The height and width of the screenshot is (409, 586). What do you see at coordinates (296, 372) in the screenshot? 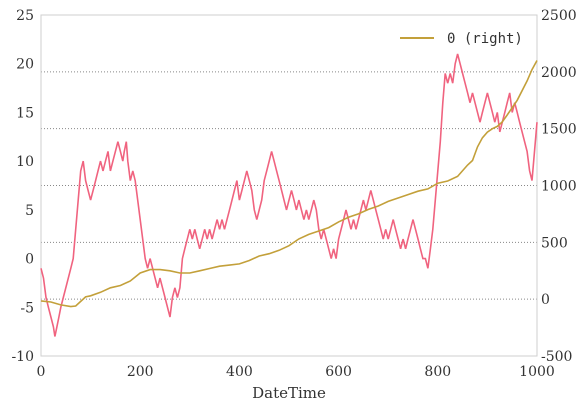
I see `x-axis-ticks: 0 200 400 600 800 1000` at bounding box center [296, 372].